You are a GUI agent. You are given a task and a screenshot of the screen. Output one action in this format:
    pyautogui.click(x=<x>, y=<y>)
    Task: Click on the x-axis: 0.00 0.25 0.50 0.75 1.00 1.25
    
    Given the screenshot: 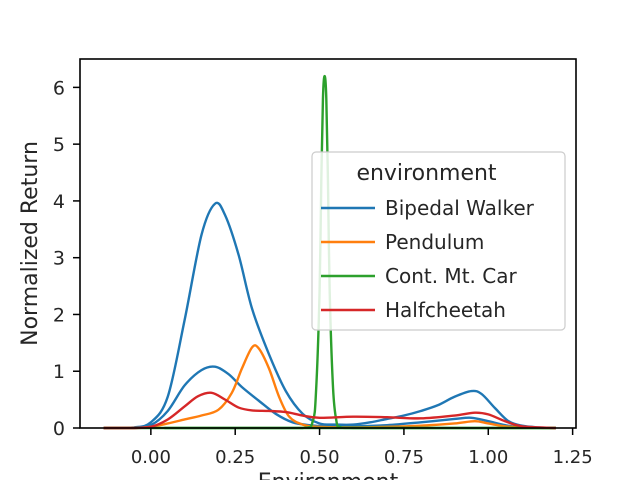 What is the action you would take?
    pyautogui.click(x=362, y=448)
    